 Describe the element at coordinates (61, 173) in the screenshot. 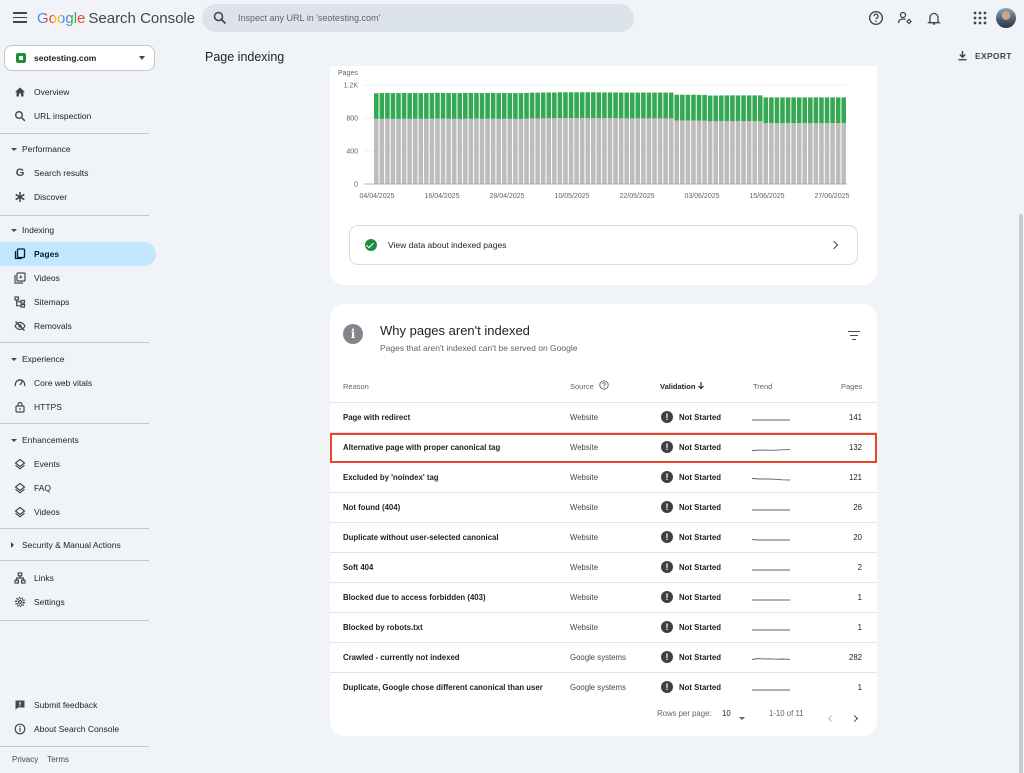

I see `sidebar-item-label: Search results` at that location.